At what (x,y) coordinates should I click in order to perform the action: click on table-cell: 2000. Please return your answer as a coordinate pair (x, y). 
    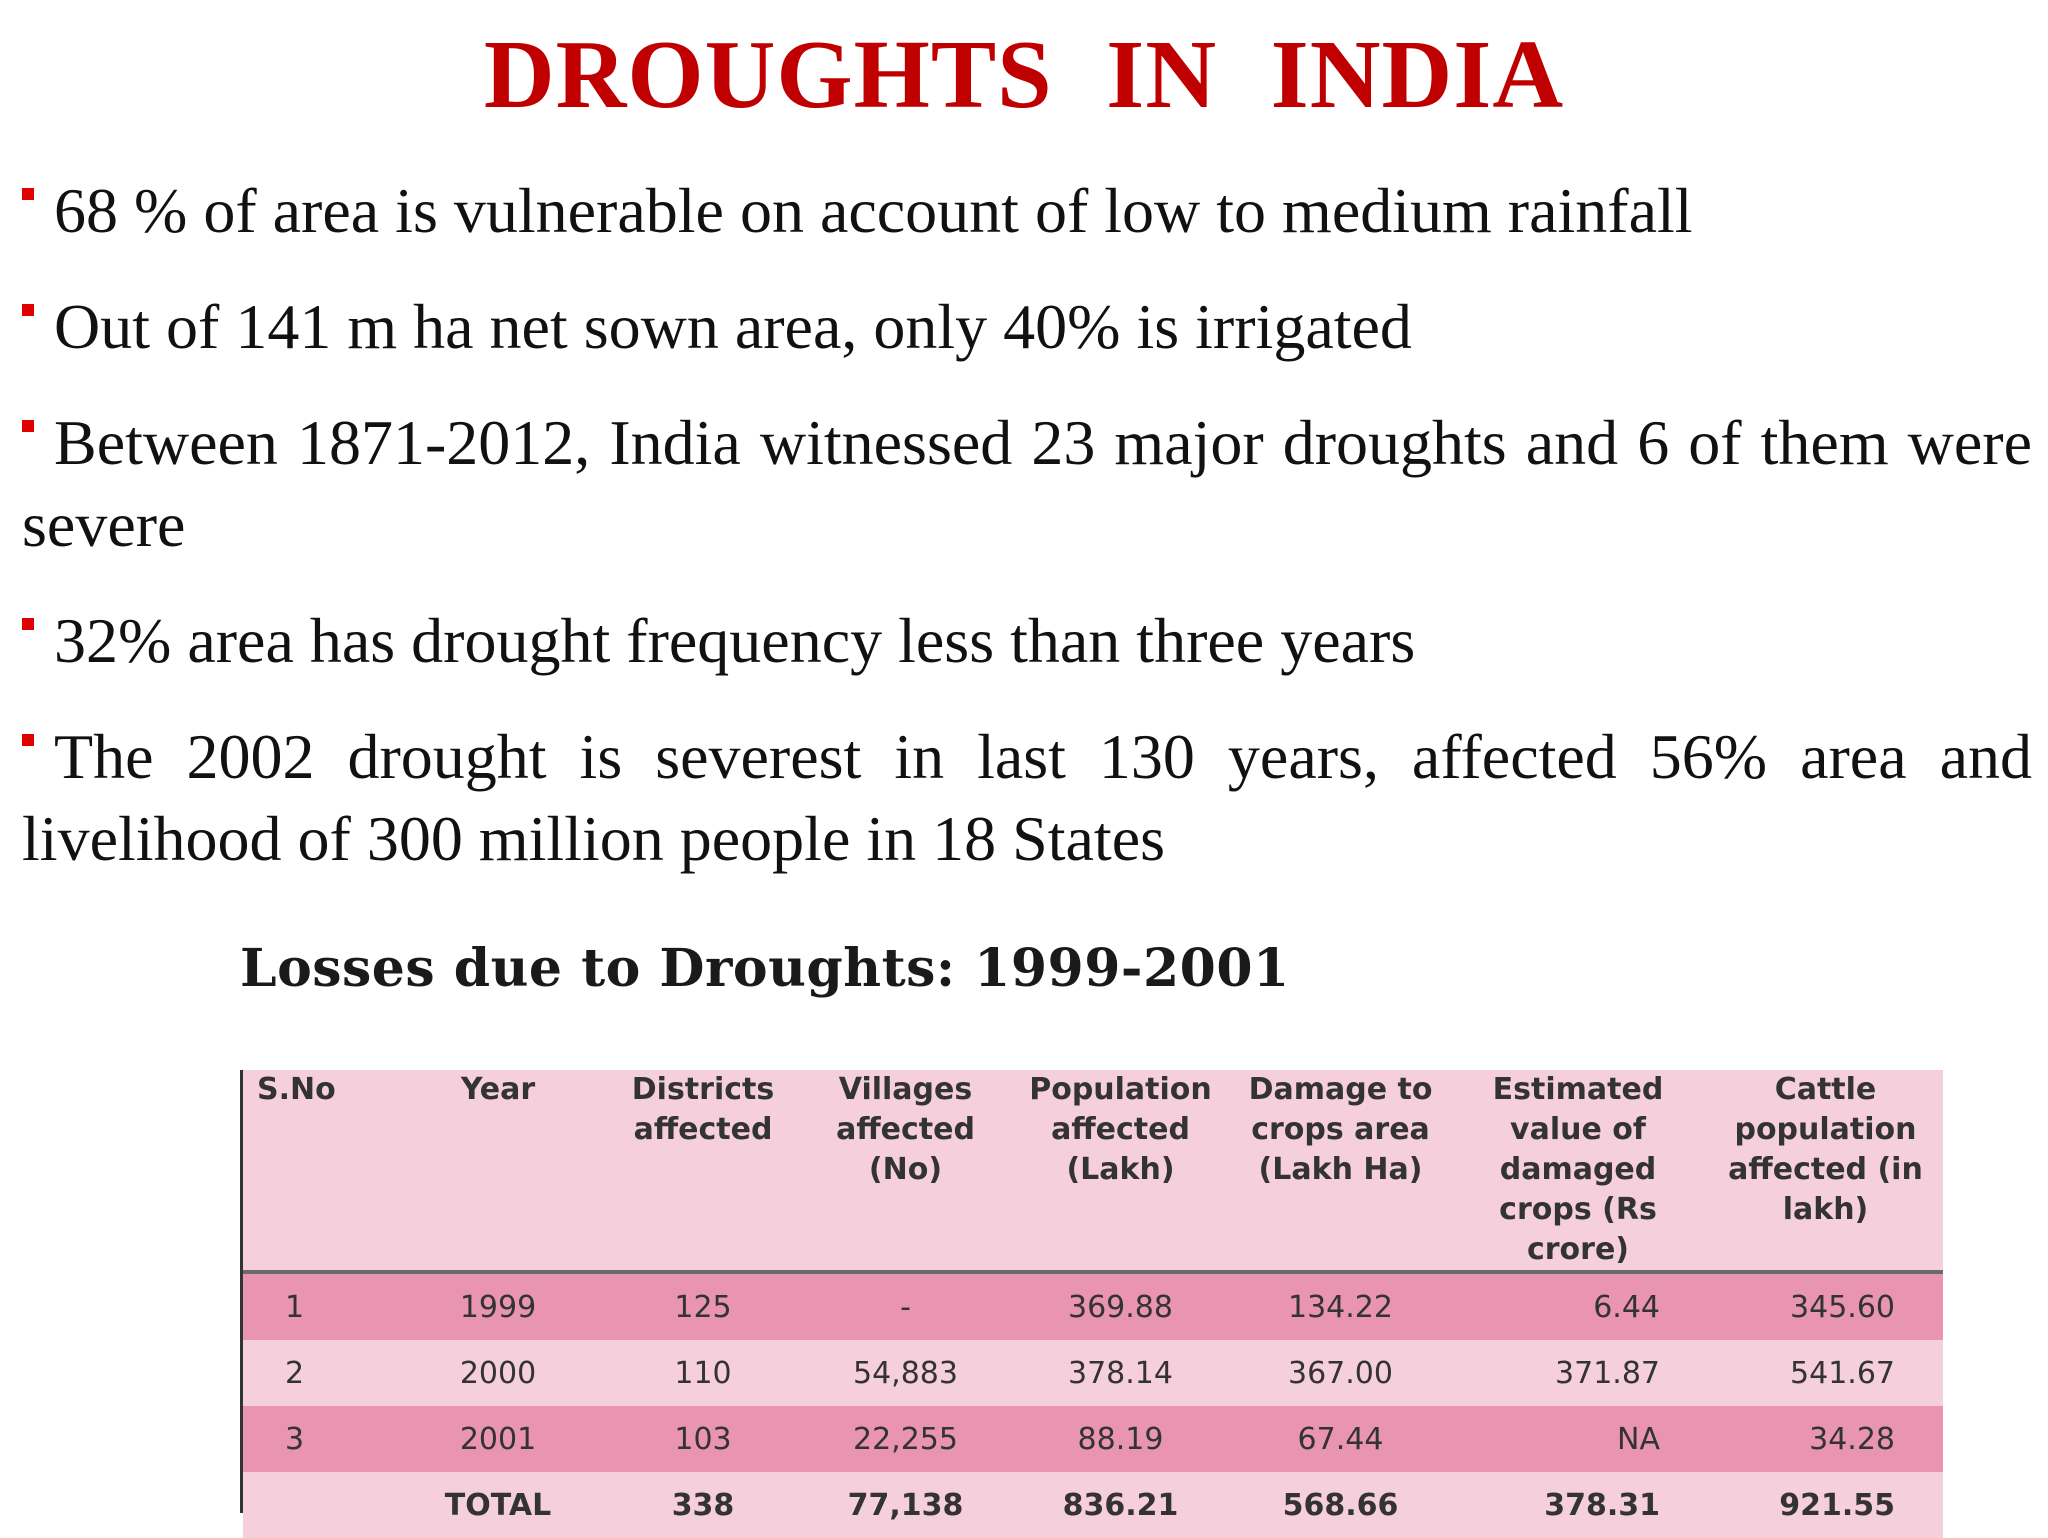
    Looking at the image, I should click on (498, 1373).